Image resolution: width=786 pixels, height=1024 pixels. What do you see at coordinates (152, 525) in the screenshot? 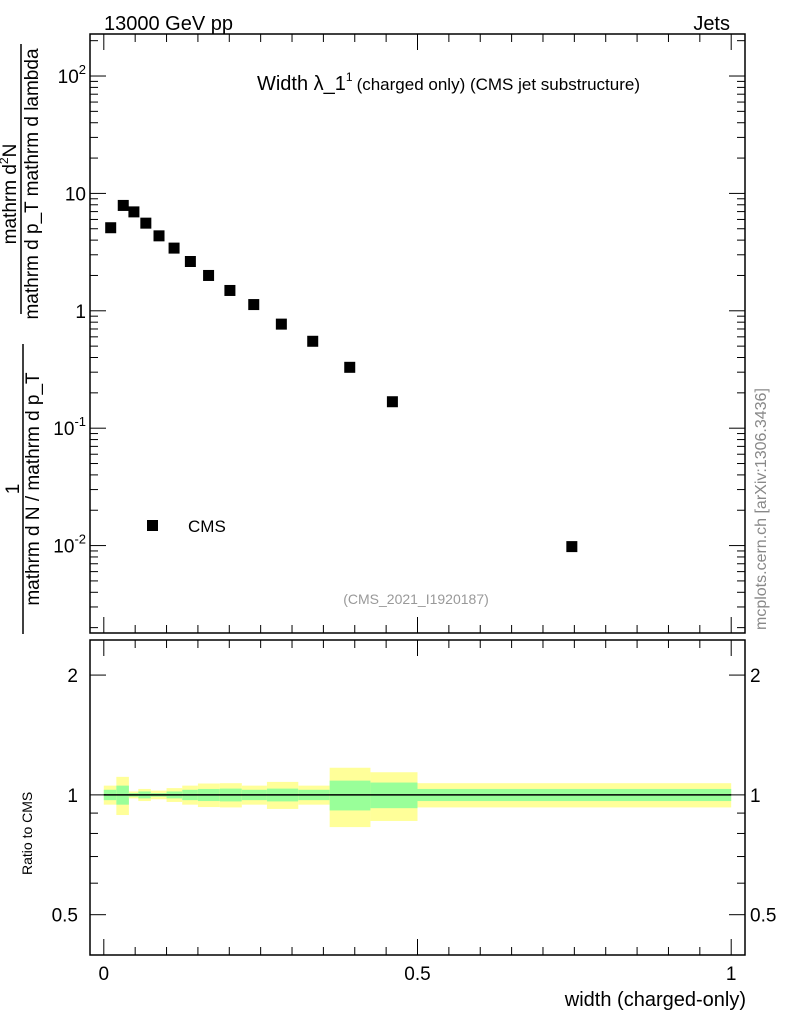
I see `legend-marker` at bounding box center [152, 525].